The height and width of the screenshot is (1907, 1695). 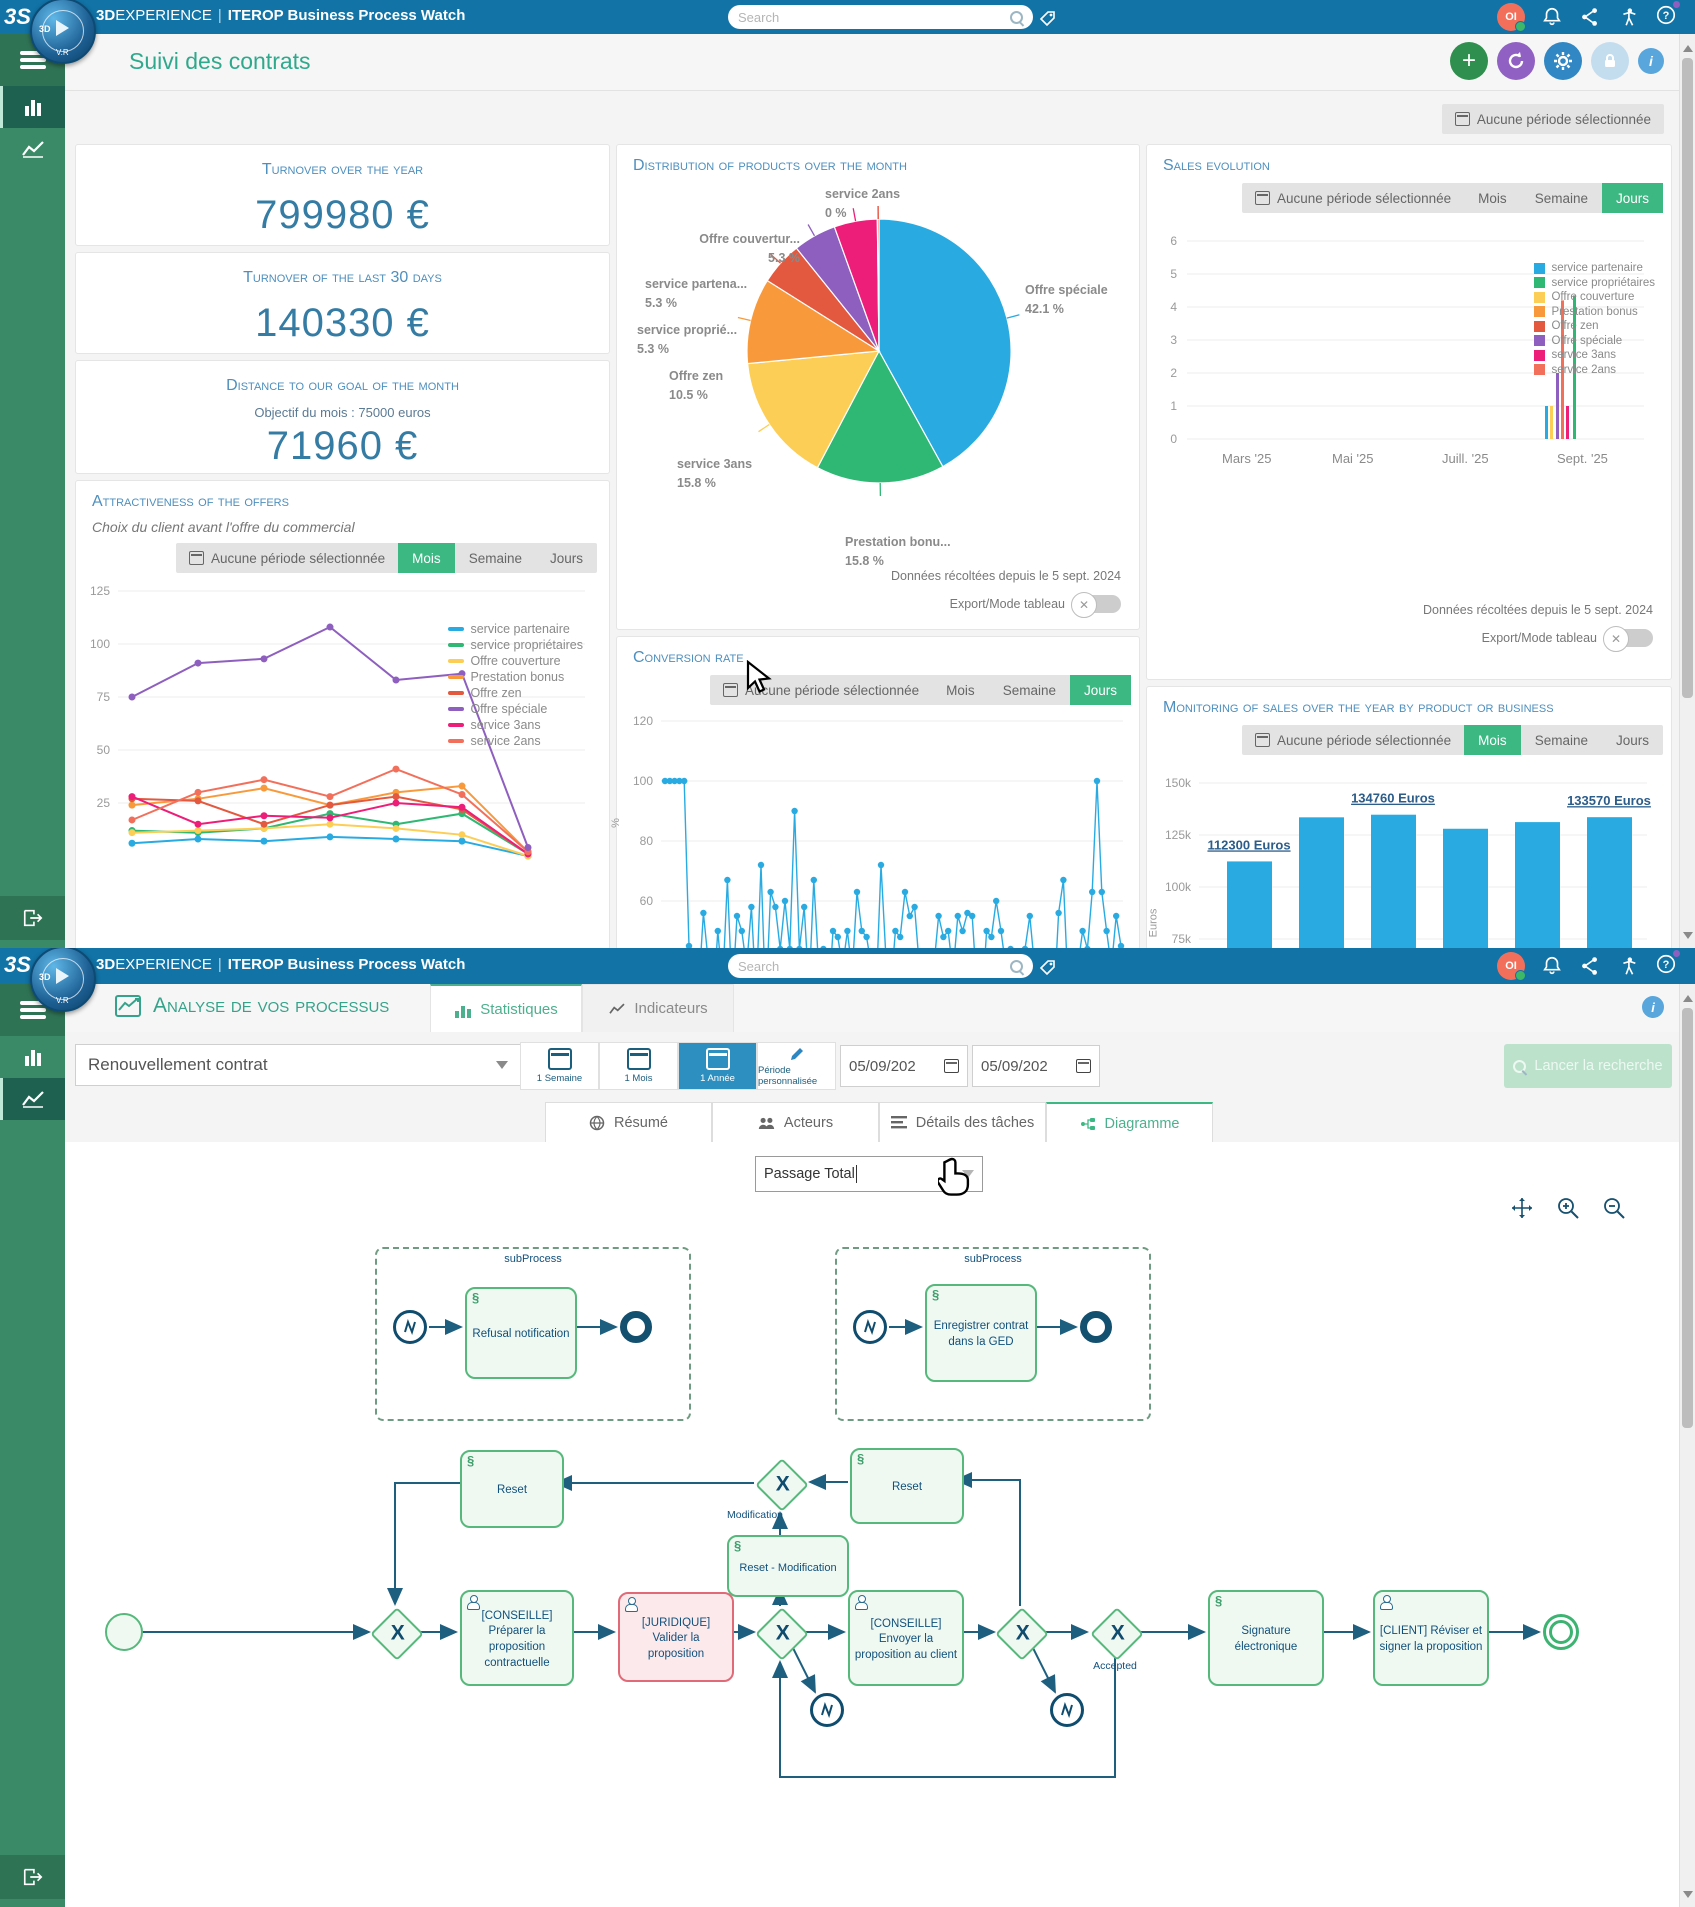 I want to click on start-event, so click(x=124, y=1632).